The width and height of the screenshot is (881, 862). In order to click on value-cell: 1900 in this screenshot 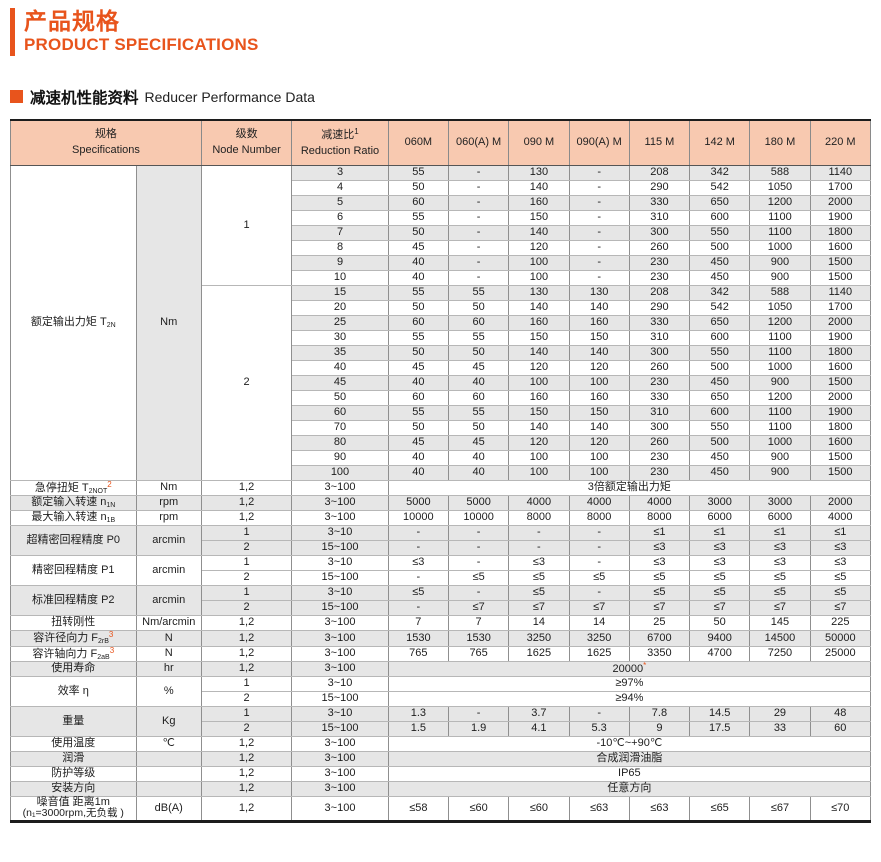, I will do `click(840, 337)`.